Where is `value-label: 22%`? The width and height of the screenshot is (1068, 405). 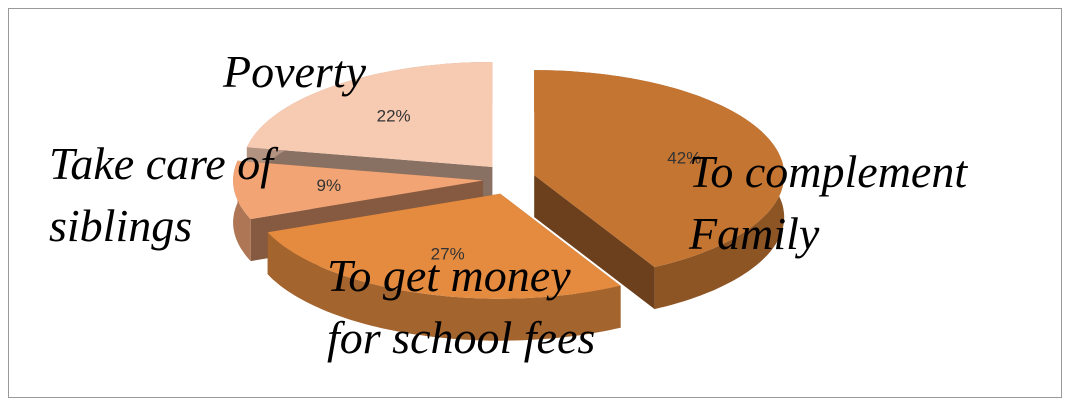
value-label: 22% is located at coordinates (394, 115).